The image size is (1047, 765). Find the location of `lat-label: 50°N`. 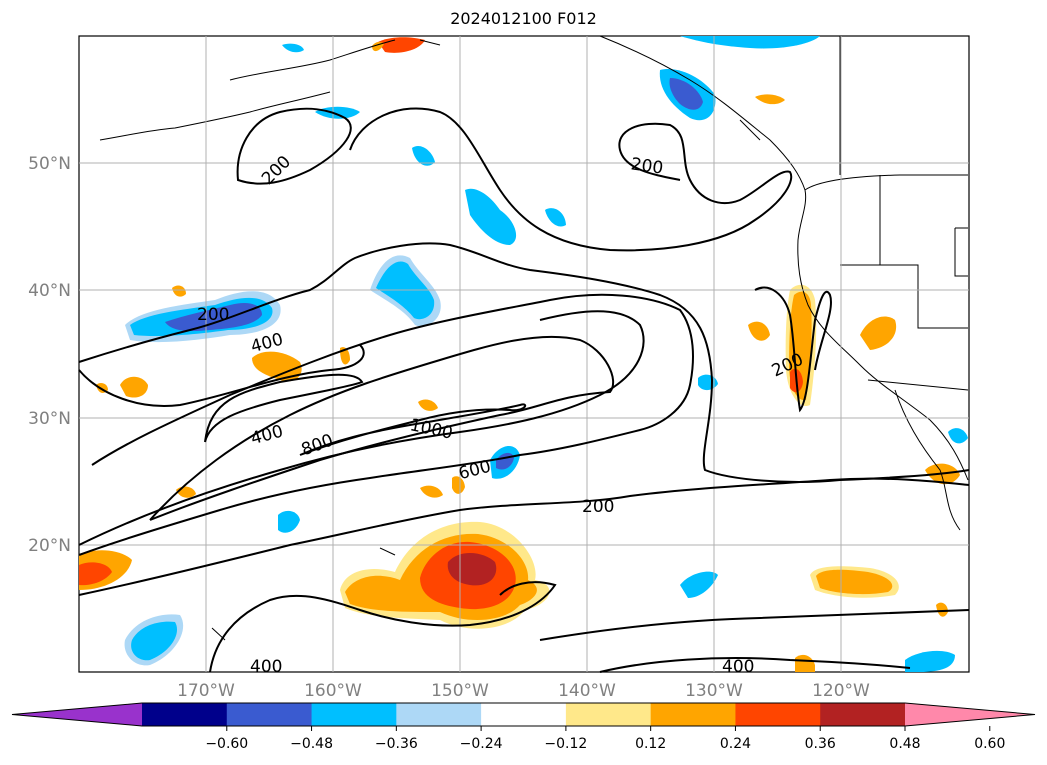

lat-label: 50°N is located at coordinates (49, 164).